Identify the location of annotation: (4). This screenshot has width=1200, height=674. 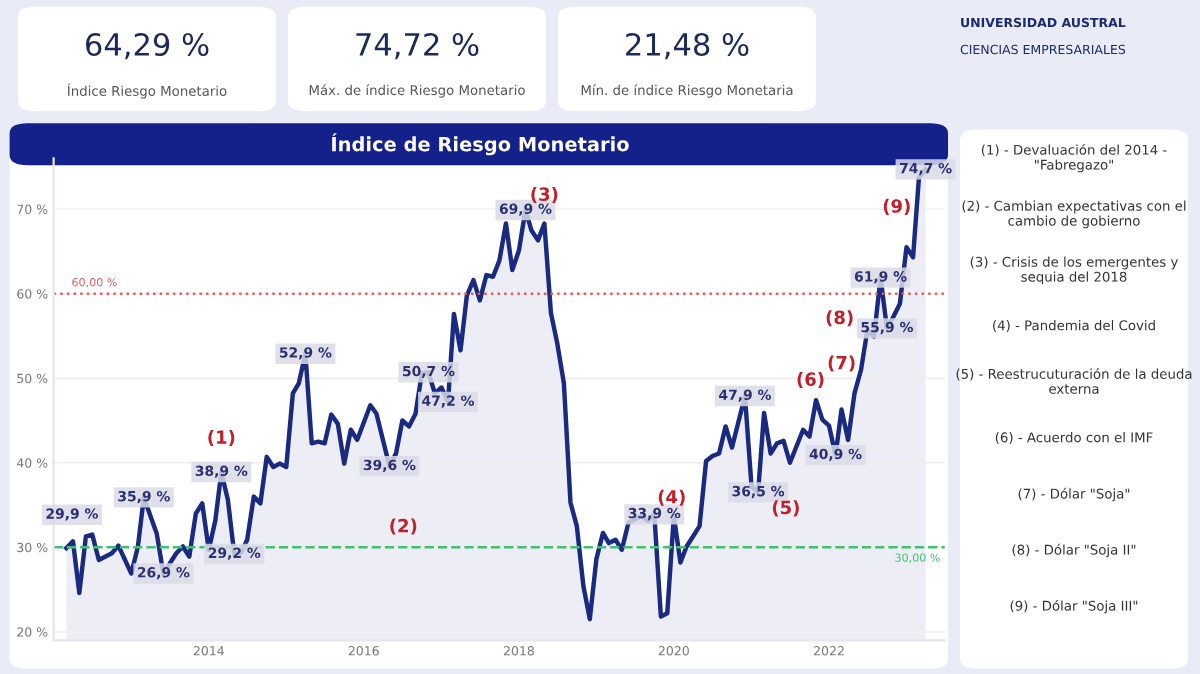
(671, 497).